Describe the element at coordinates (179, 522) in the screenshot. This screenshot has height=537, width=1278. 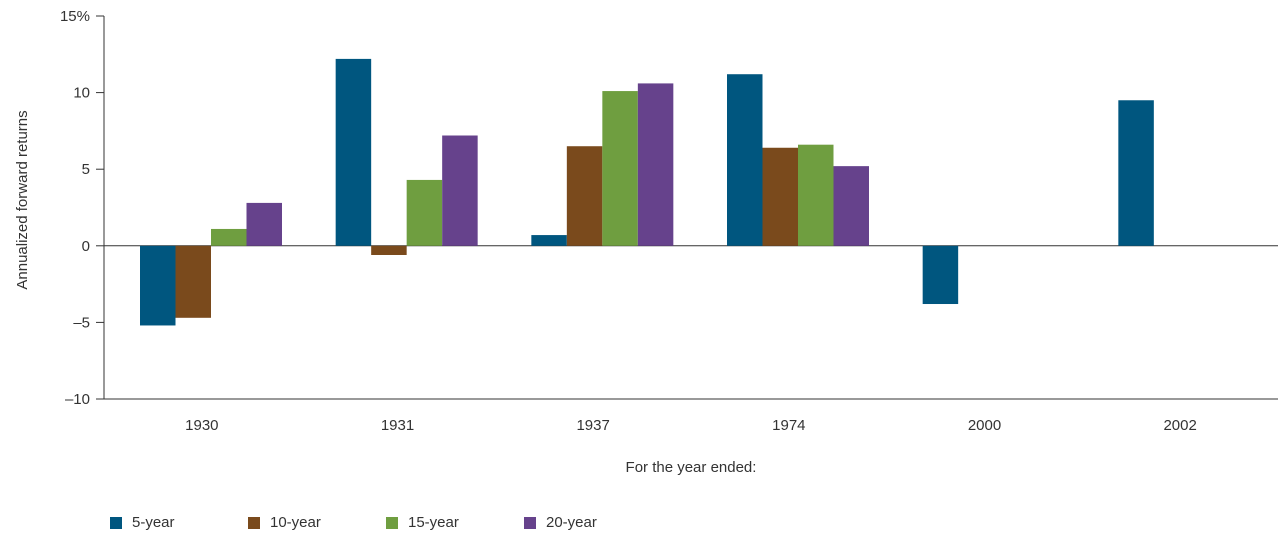
I see `legend-item: 5-year` at that location.